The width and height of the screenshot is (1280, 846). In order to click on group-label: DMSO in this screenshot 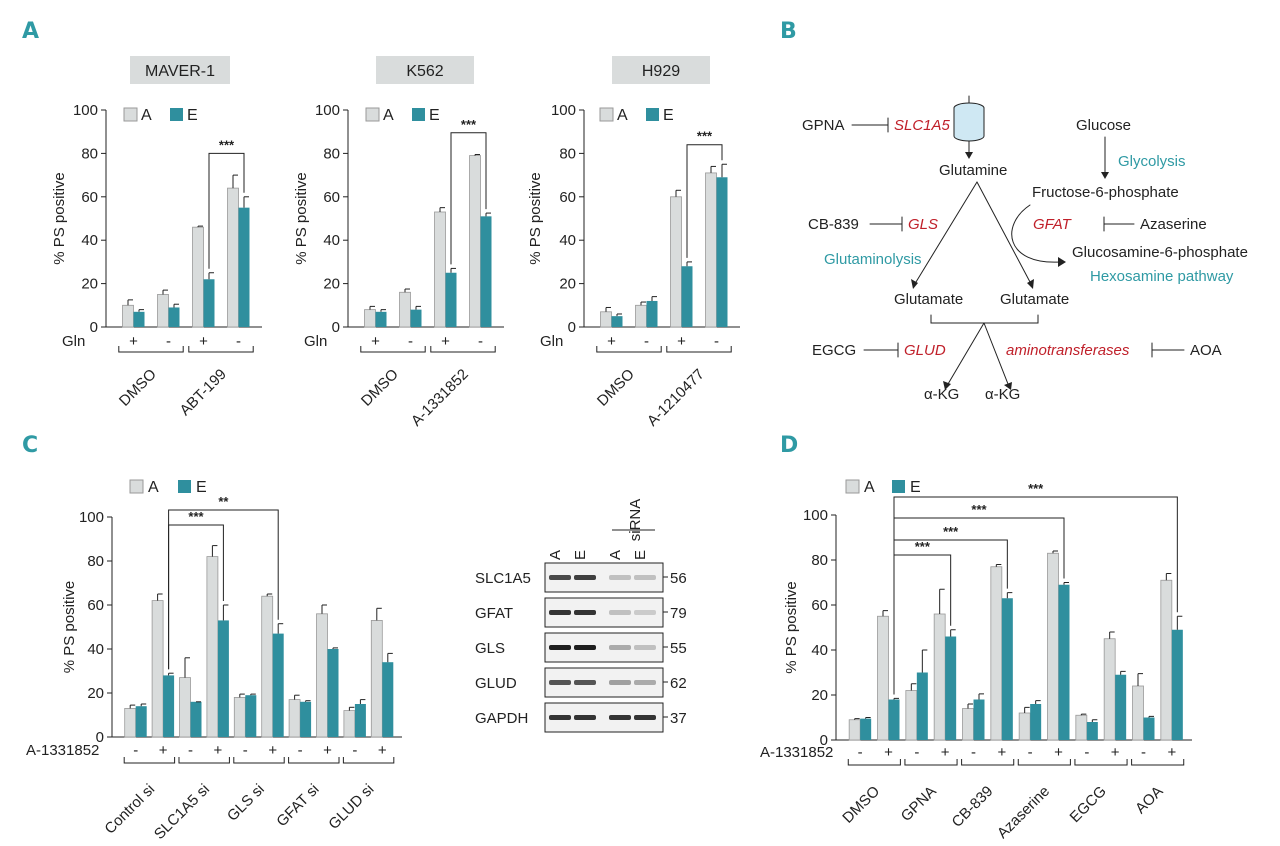, I will do `click(861, 805)`.